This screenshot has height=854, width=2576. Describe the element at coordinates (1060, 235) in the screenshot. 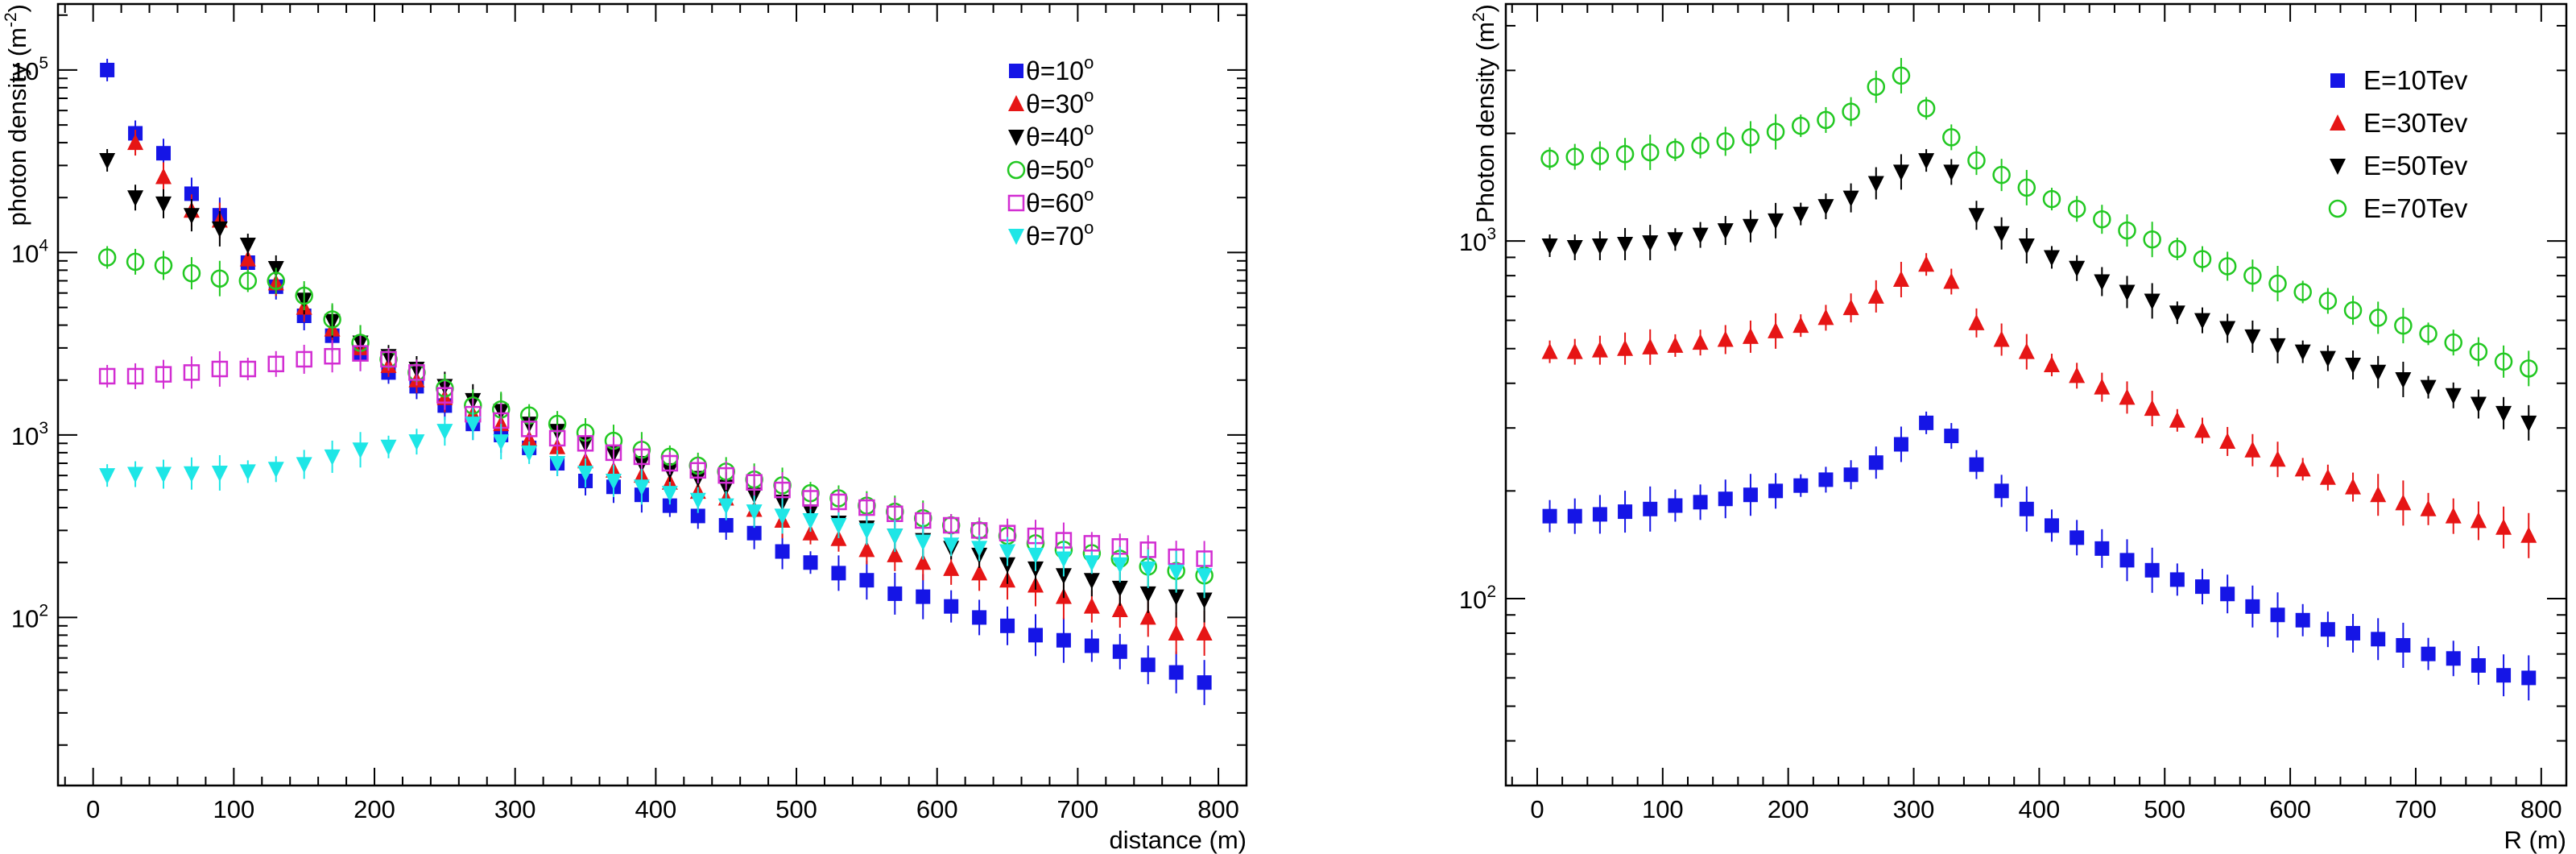

I see `legend-entry: θ=70o` at that location.